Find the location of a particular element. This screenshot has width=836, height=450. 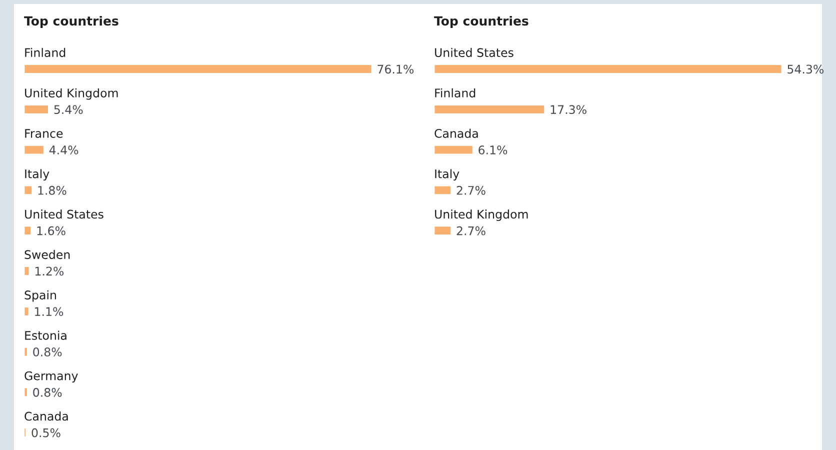

data-label: 5.4% is located at coordinates (68, 109).